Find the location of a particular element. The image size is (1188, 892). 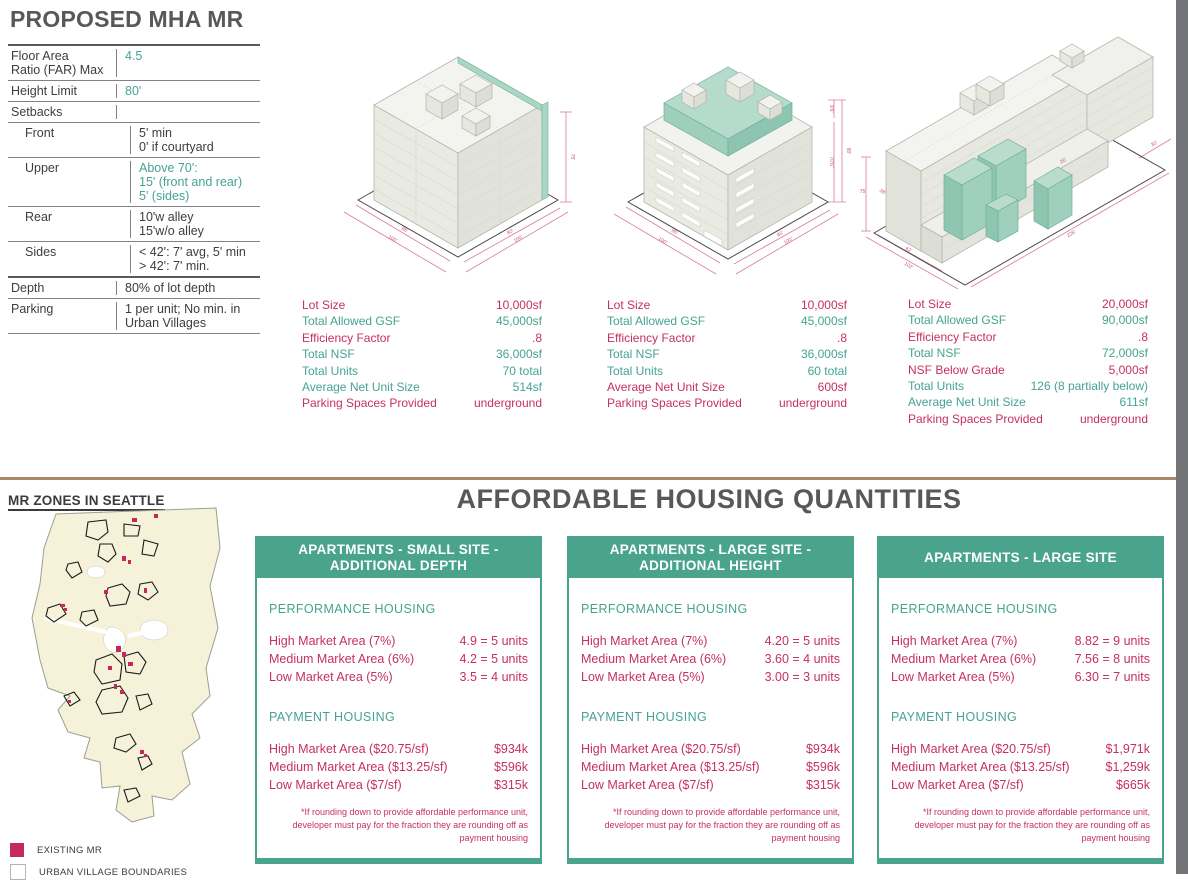

map-title: MR ZONES IN SEATTLE is located at coordinates (86, 502).